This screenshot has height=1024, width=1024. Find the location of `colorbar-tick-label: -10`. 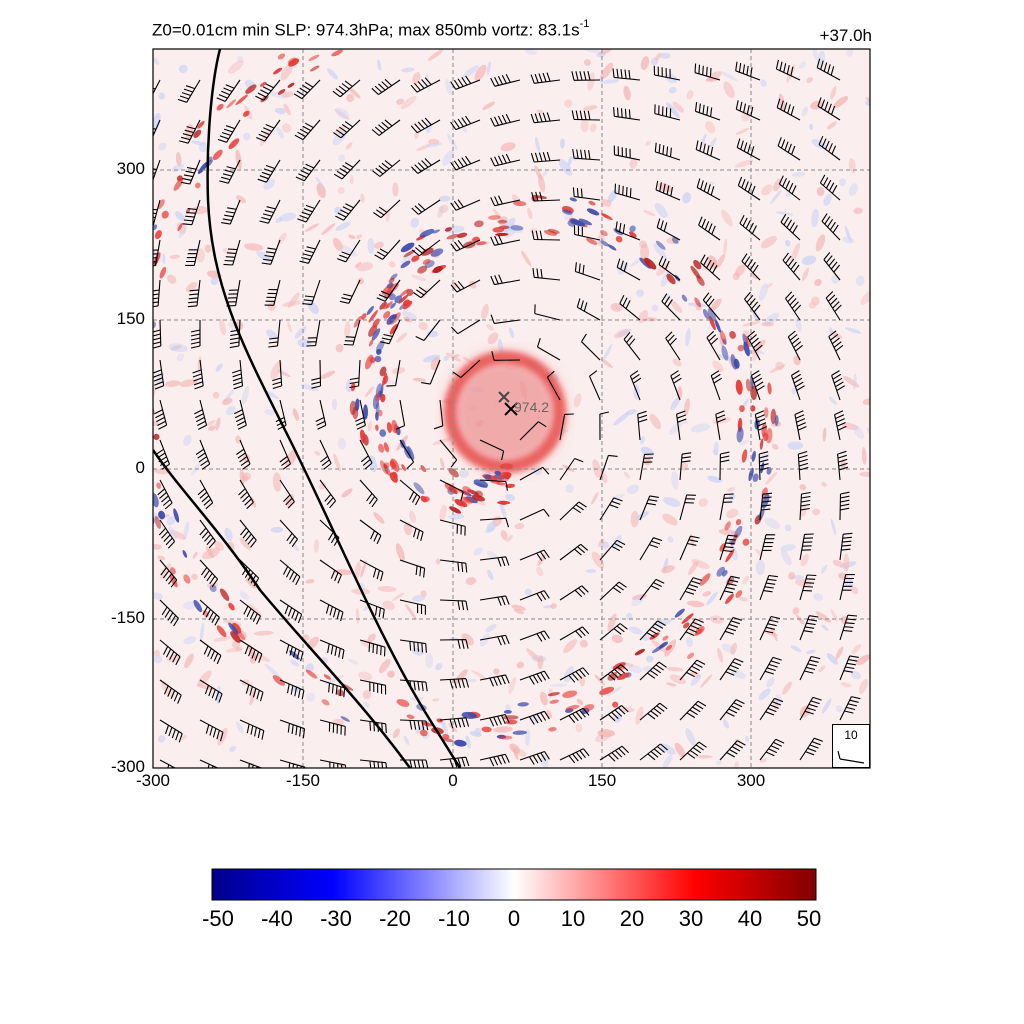

colorbar-tick-label: -10 is located at coordinates (454, 918).